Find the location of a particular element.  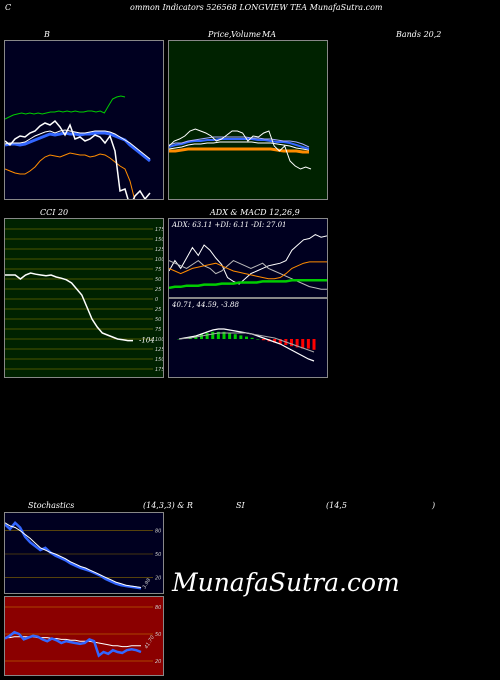

stoch-tick-label: 50 is located at coordinates (158, 555).